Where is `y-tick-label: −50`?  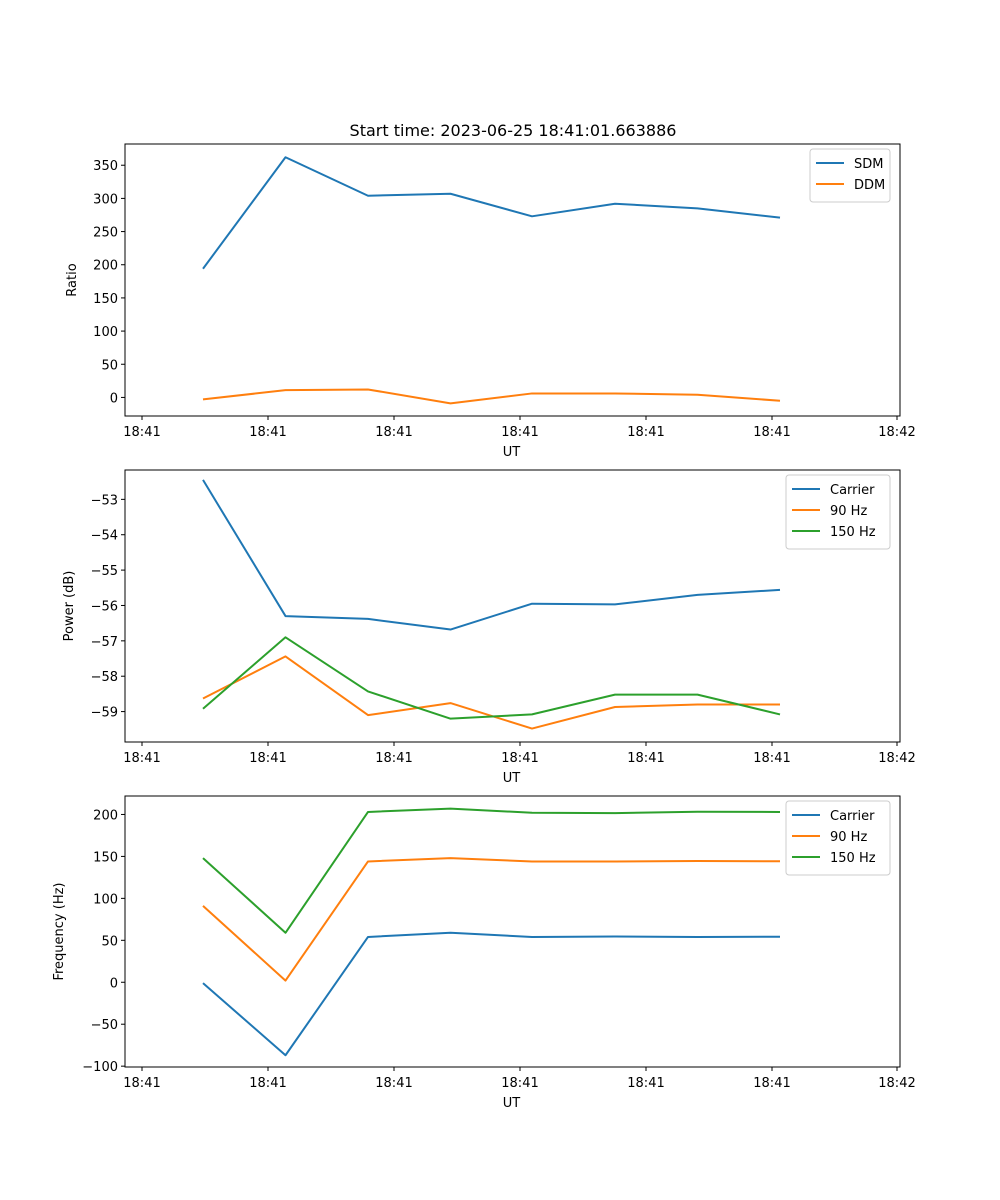 y-tick-label: −50 is located at coordinates (104, 1025).